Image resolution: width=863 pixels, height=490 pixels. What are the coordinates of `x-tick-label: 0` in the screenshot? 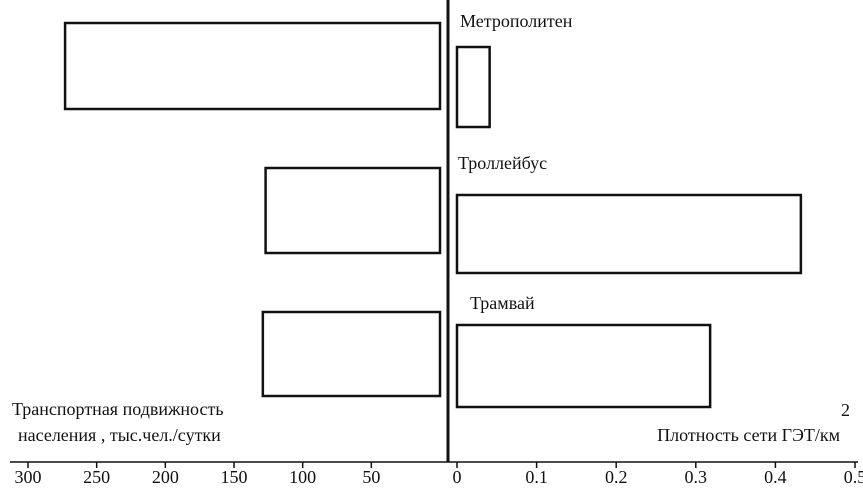 It's located at (457, 477).